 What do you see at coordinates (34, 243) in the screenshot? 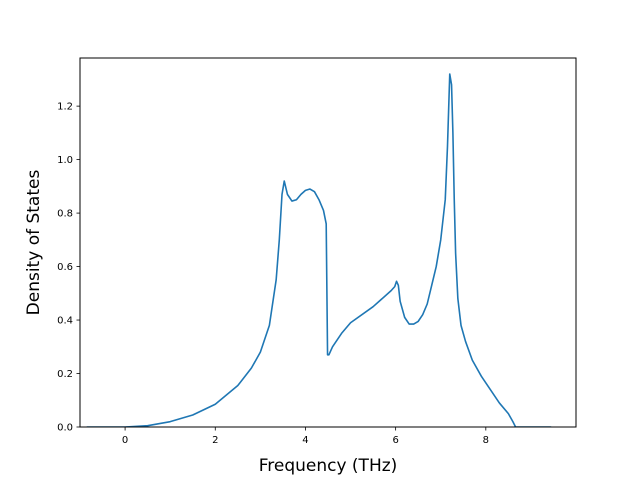
I see `y-axis-label: Density of States` at bounding box center [34, 243].